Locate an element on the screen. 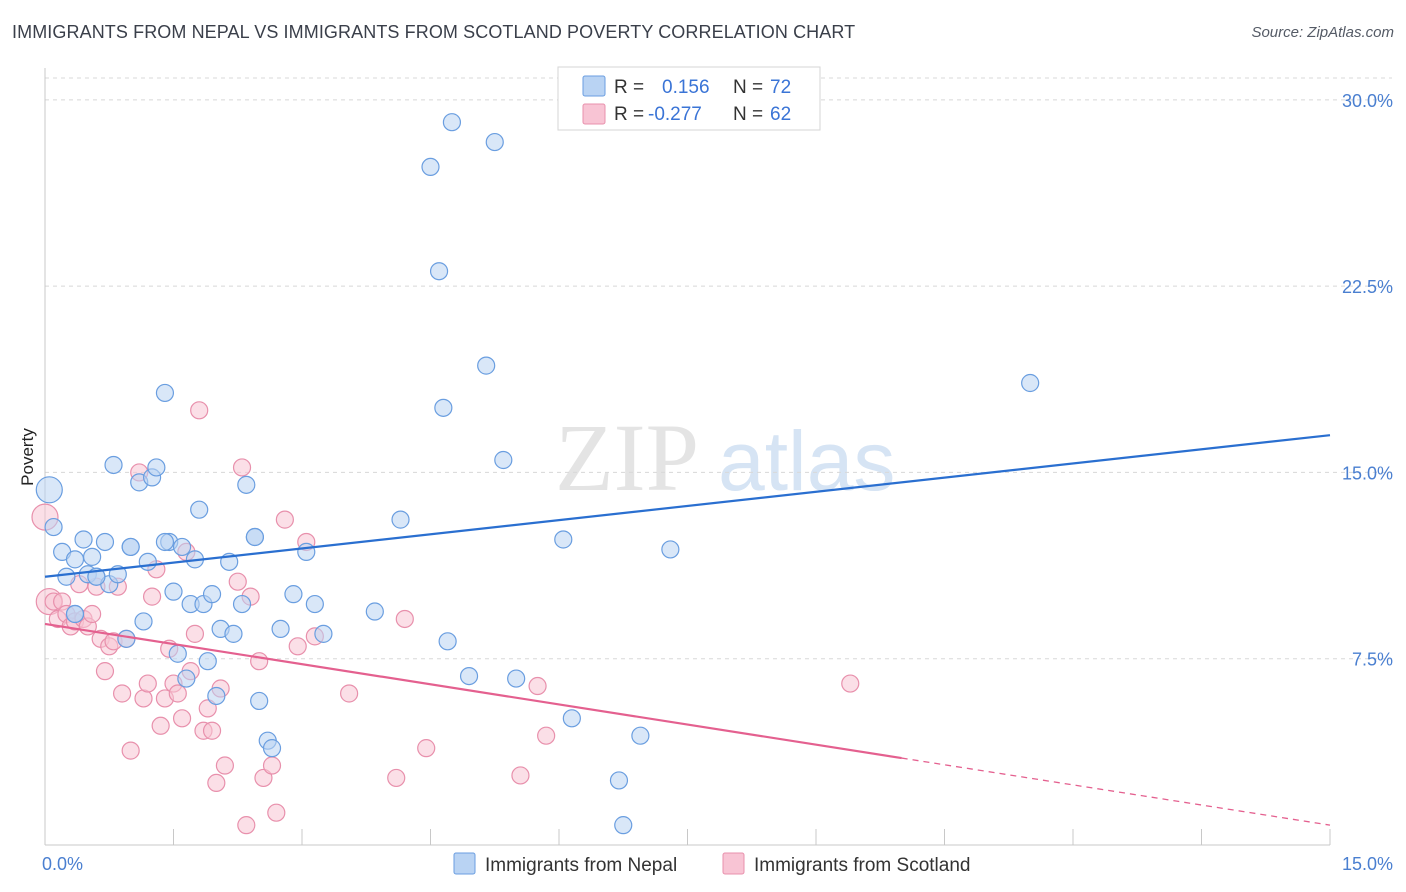 This screenshot has height=892, width=1406. legend-n-label-scotland: N = is located at coordinates (748, 114).